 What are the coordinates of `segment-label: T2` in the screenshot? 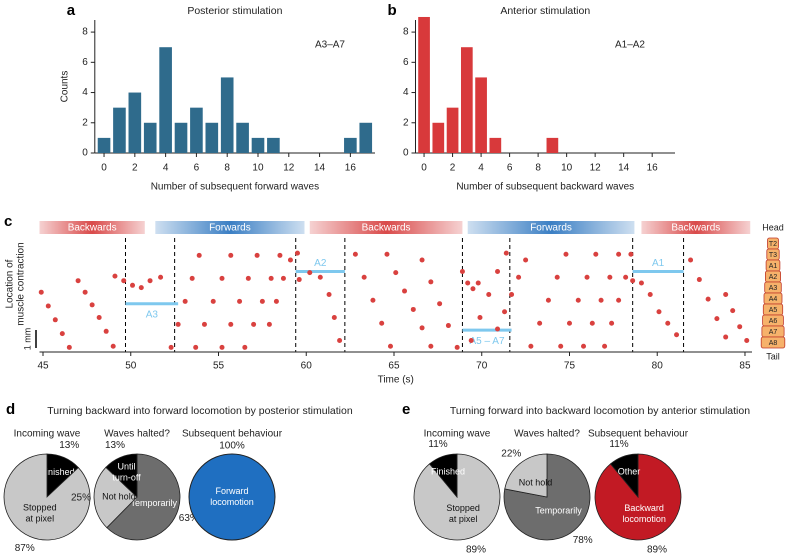 It's located at (773, 244).